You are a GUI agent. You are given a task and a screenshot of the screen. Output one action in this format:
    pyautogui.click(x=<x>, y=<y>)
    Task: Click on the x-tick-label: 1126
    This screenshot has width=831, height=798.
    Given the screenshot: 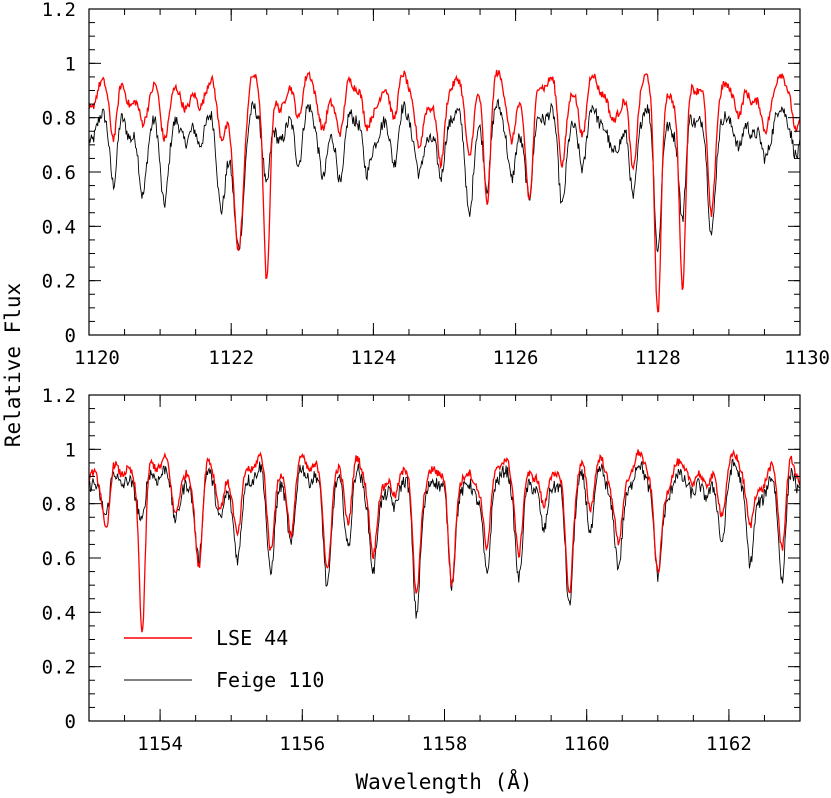 What is the action you would take?
    pyautogui.click(x=516, y=358)
    